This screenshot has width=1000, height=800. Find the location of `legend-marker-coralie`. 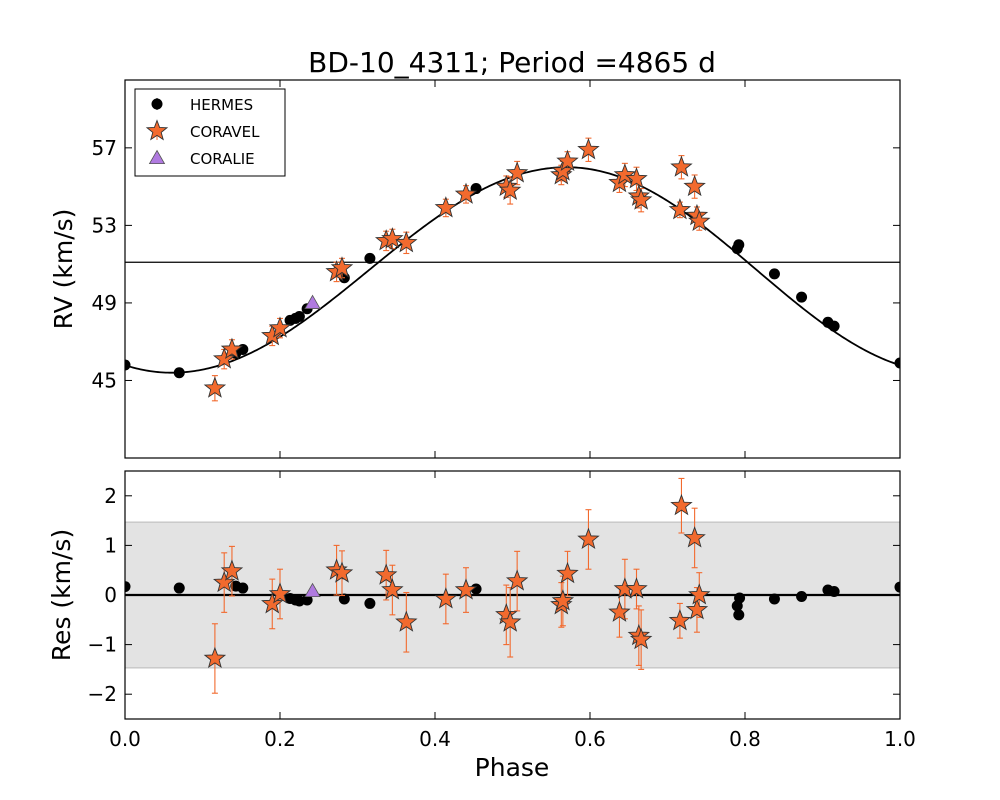

legend-marker-coralie is located at coordinates (157, 157).